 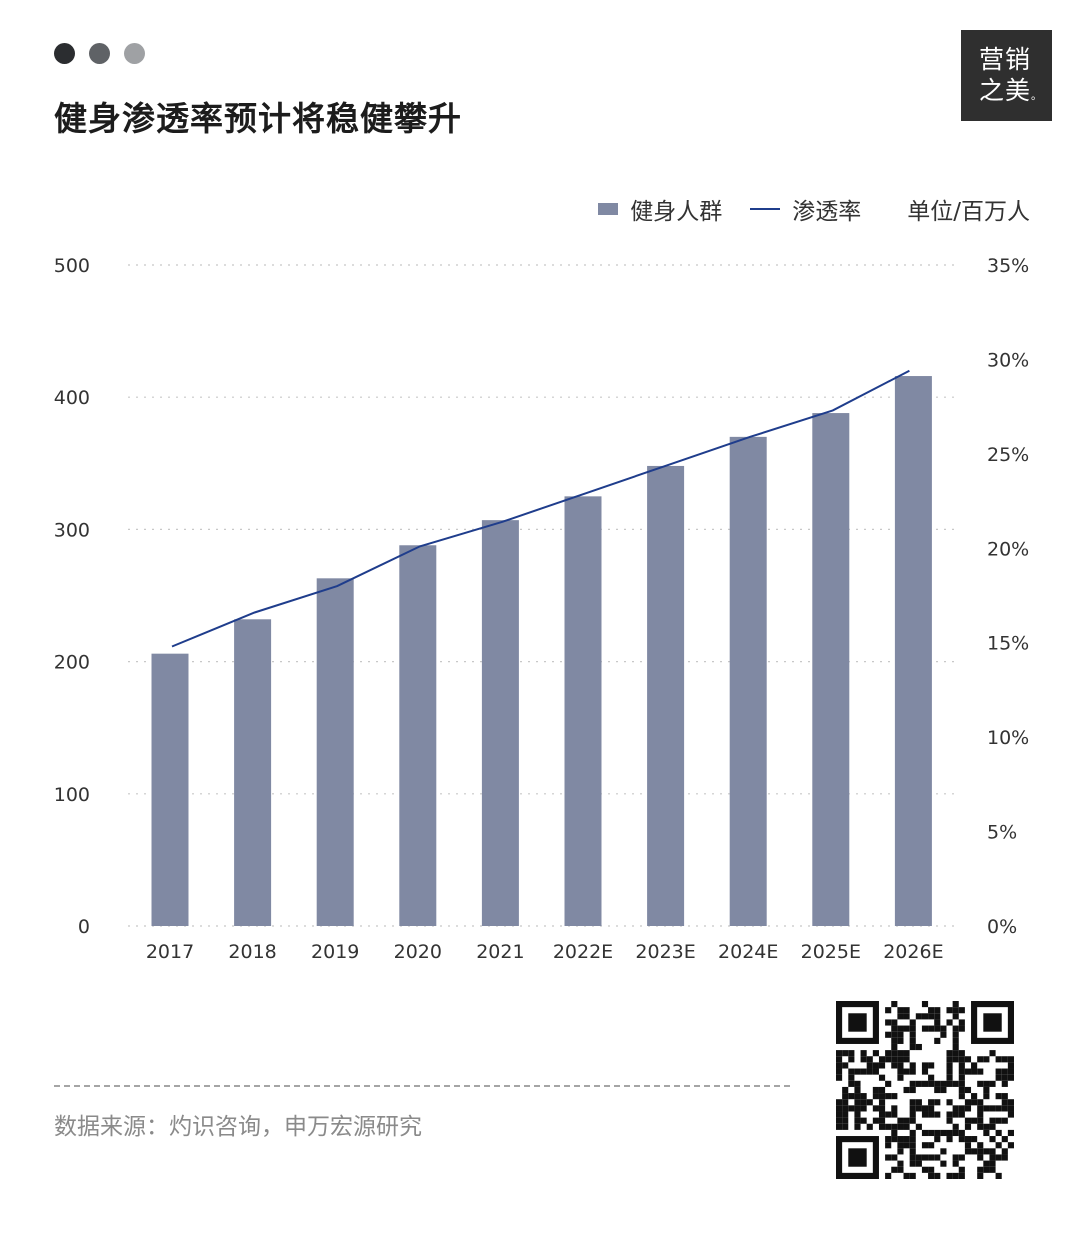 What do you see at coordinates (335, 952) in the screenshot?
I see `x-tick-label: 2019` at bounding box center [335, 952].